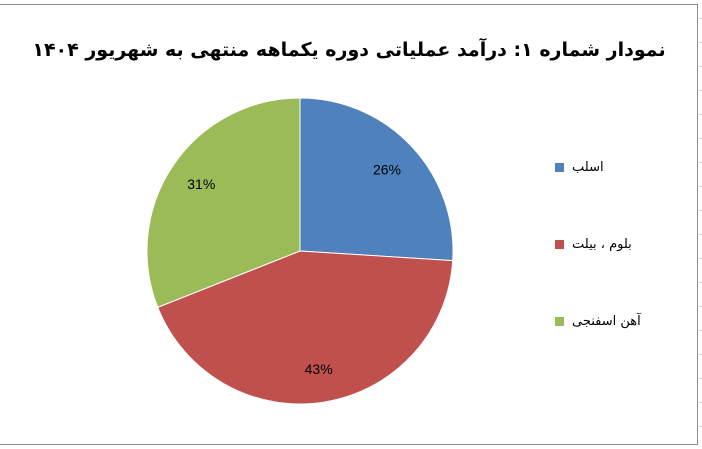 The height and width of the screenshot is (449, 702). I want to click on legend-item-slab: اسلب, so click(579, 167).